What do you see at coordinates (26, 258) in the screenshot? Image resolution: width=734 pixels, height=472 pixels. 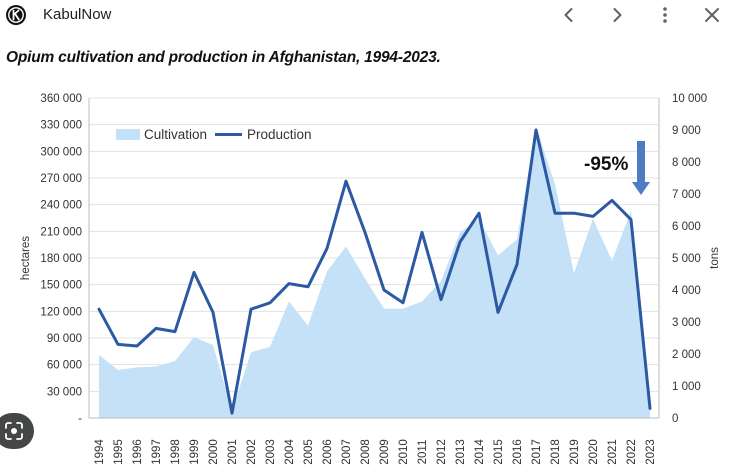 I see `left-axis-title: hectares` at bounding box center [26, 258].